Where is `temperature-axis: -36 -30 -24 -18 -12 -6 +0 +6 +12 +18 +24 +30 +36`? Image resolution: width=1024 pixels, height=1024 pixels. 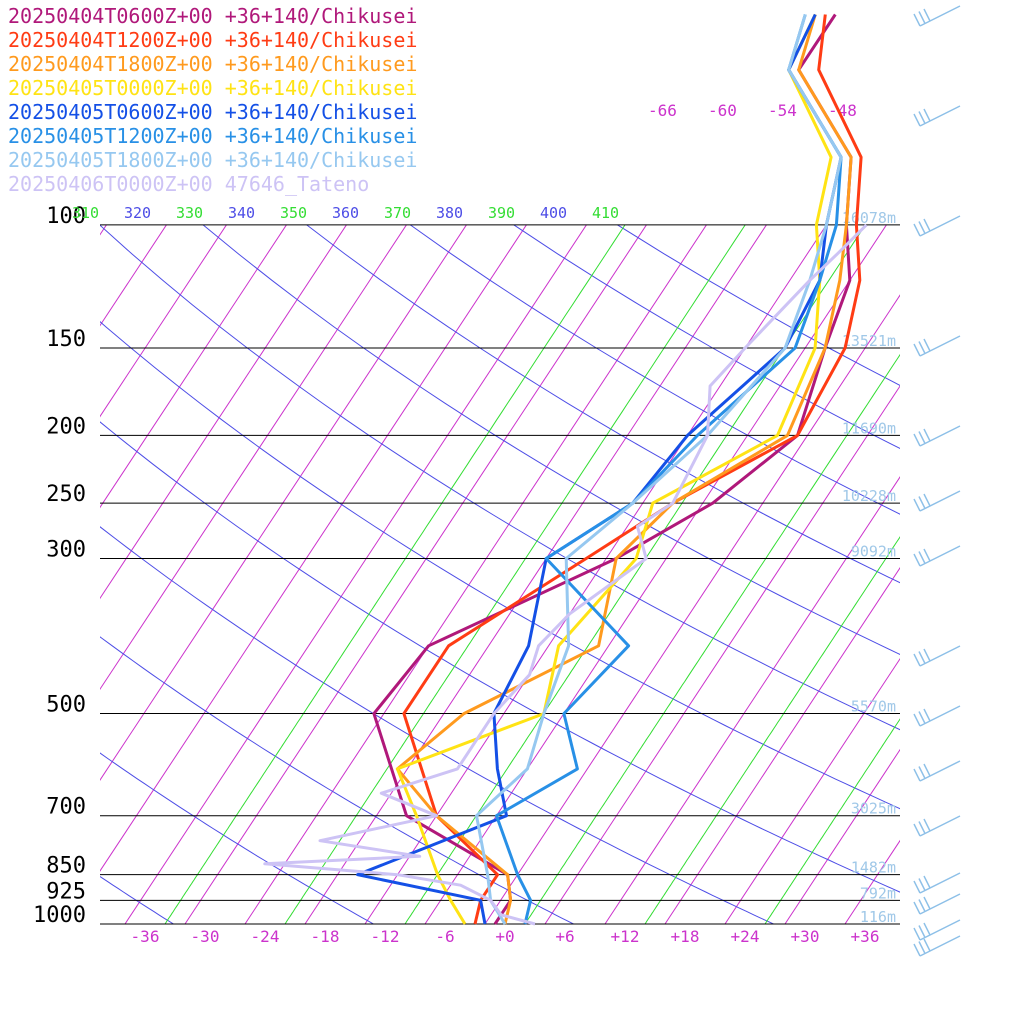
temperature-axis: -36 -30 -24 -18 -12 -6 +0 +6 +12 +18 +24 +30 +36 is located at coordinates (505, 936).